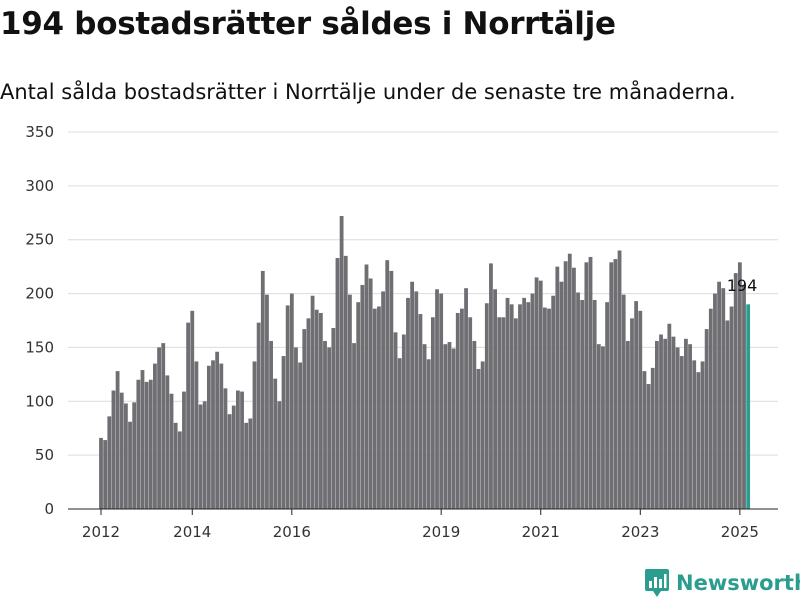  What do you see at coordinates (39, 347) in the screenshot?
I see `y-tick-label: 150` at bounding box center [39, 347].